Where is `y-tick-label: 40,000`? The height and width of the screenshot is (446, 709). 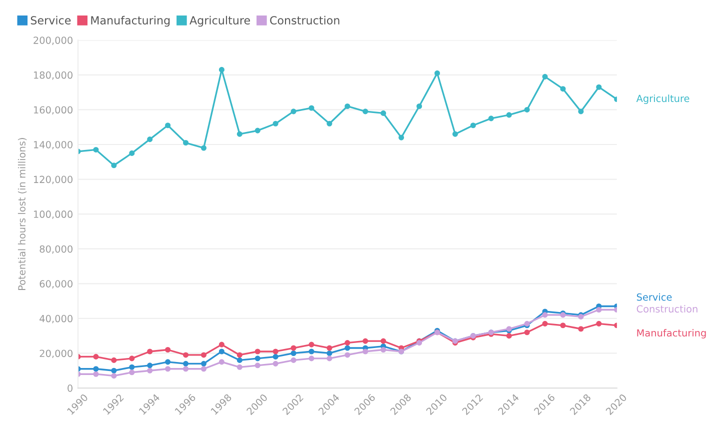
y-tick-label: 40,000 is located at coordinates (56, 319).